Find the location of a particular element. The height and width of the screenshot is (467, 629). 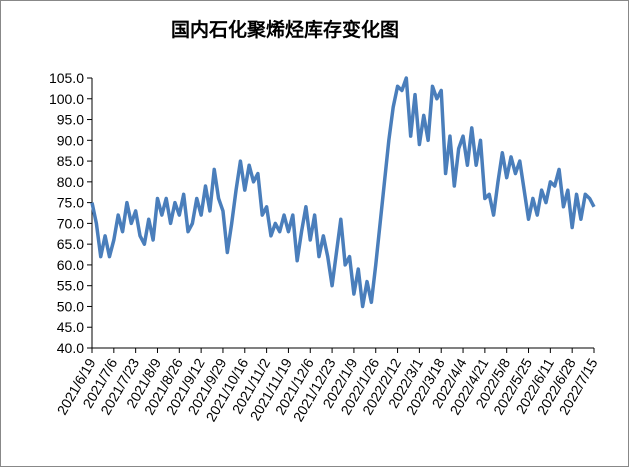

y-tick-label: 65.0 is located at coordinates (70, 244).